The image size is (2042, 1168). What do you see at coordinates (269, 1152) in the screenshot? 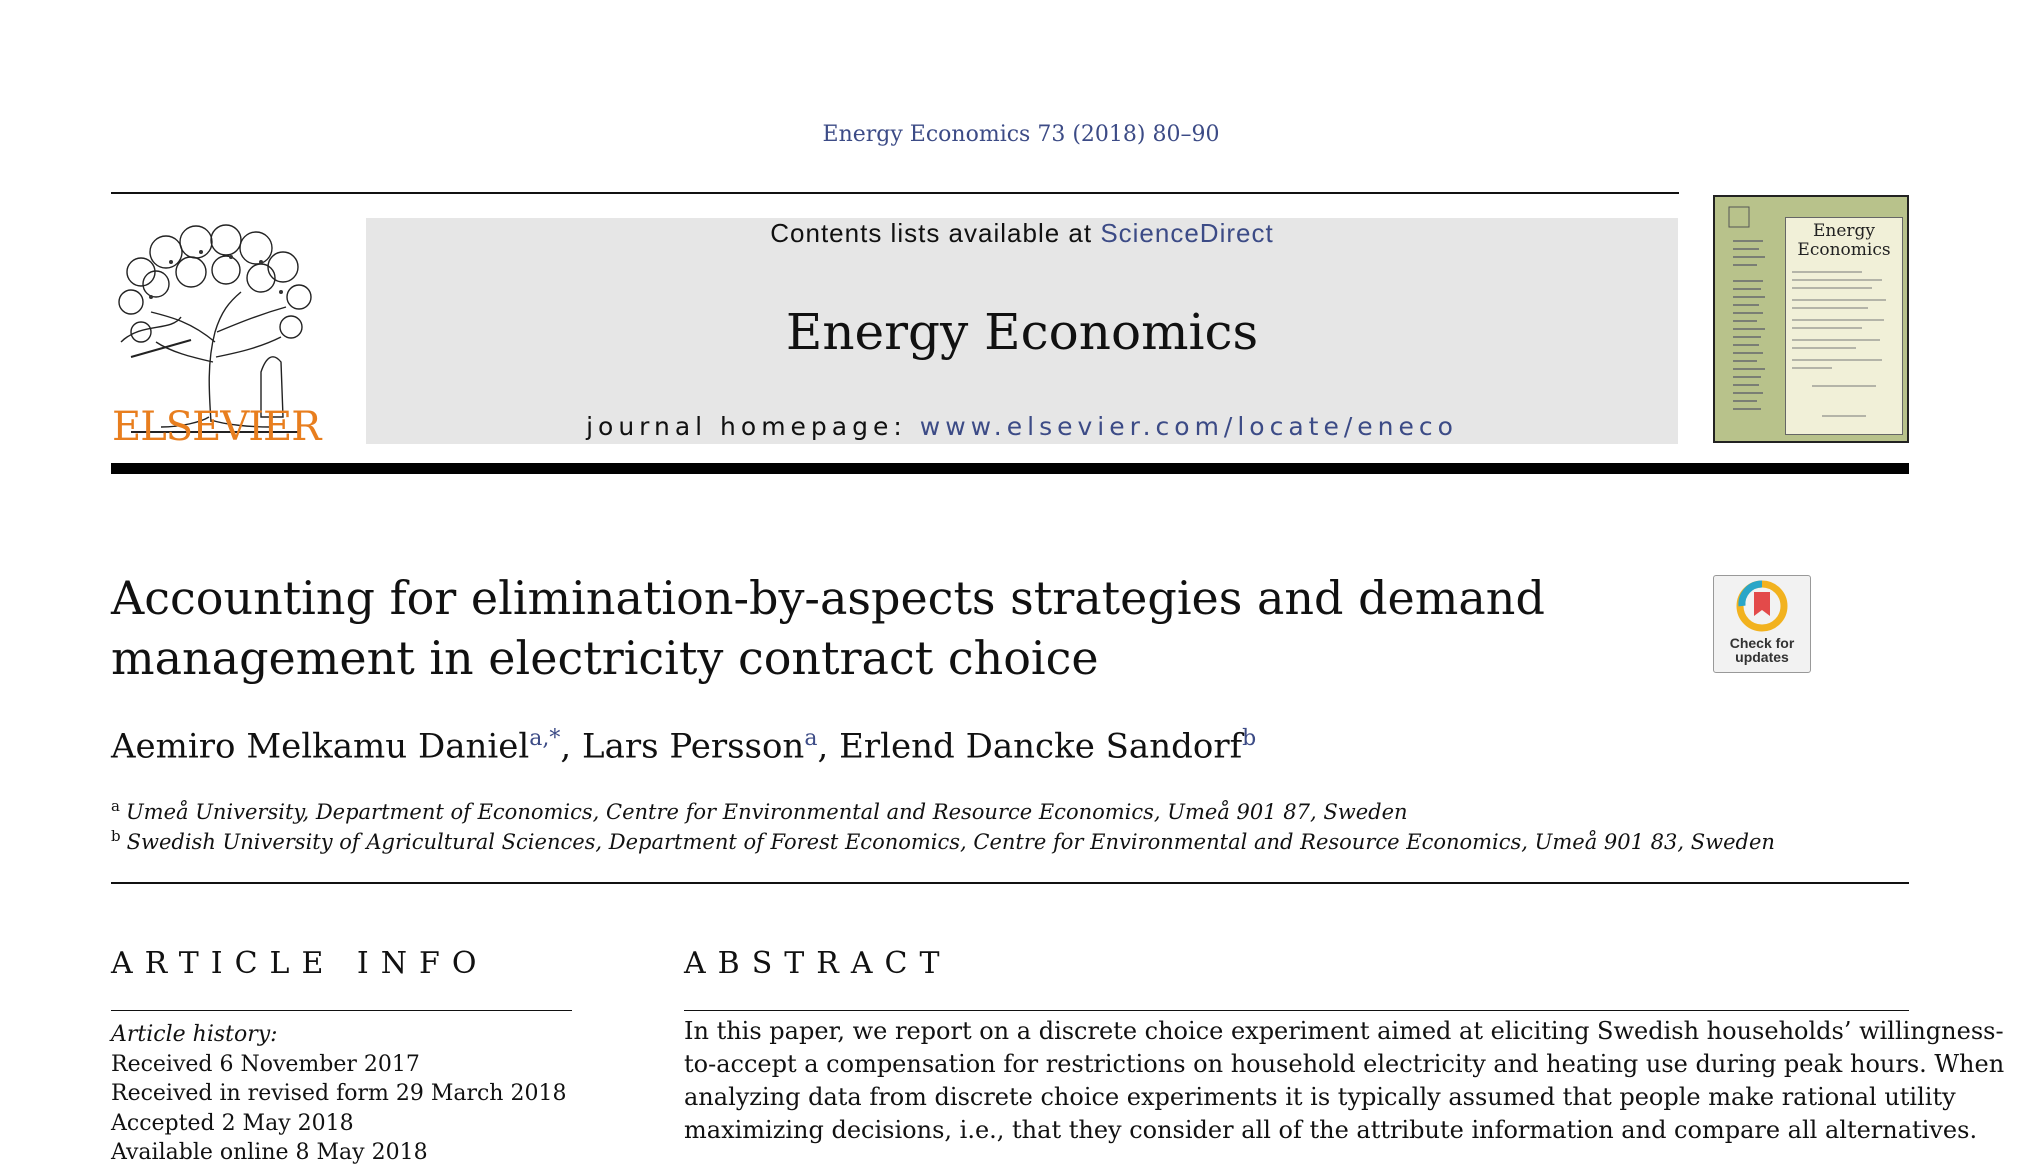
I see `history-item: Available online 8 May 2018` at bounding box center [269, 1152].